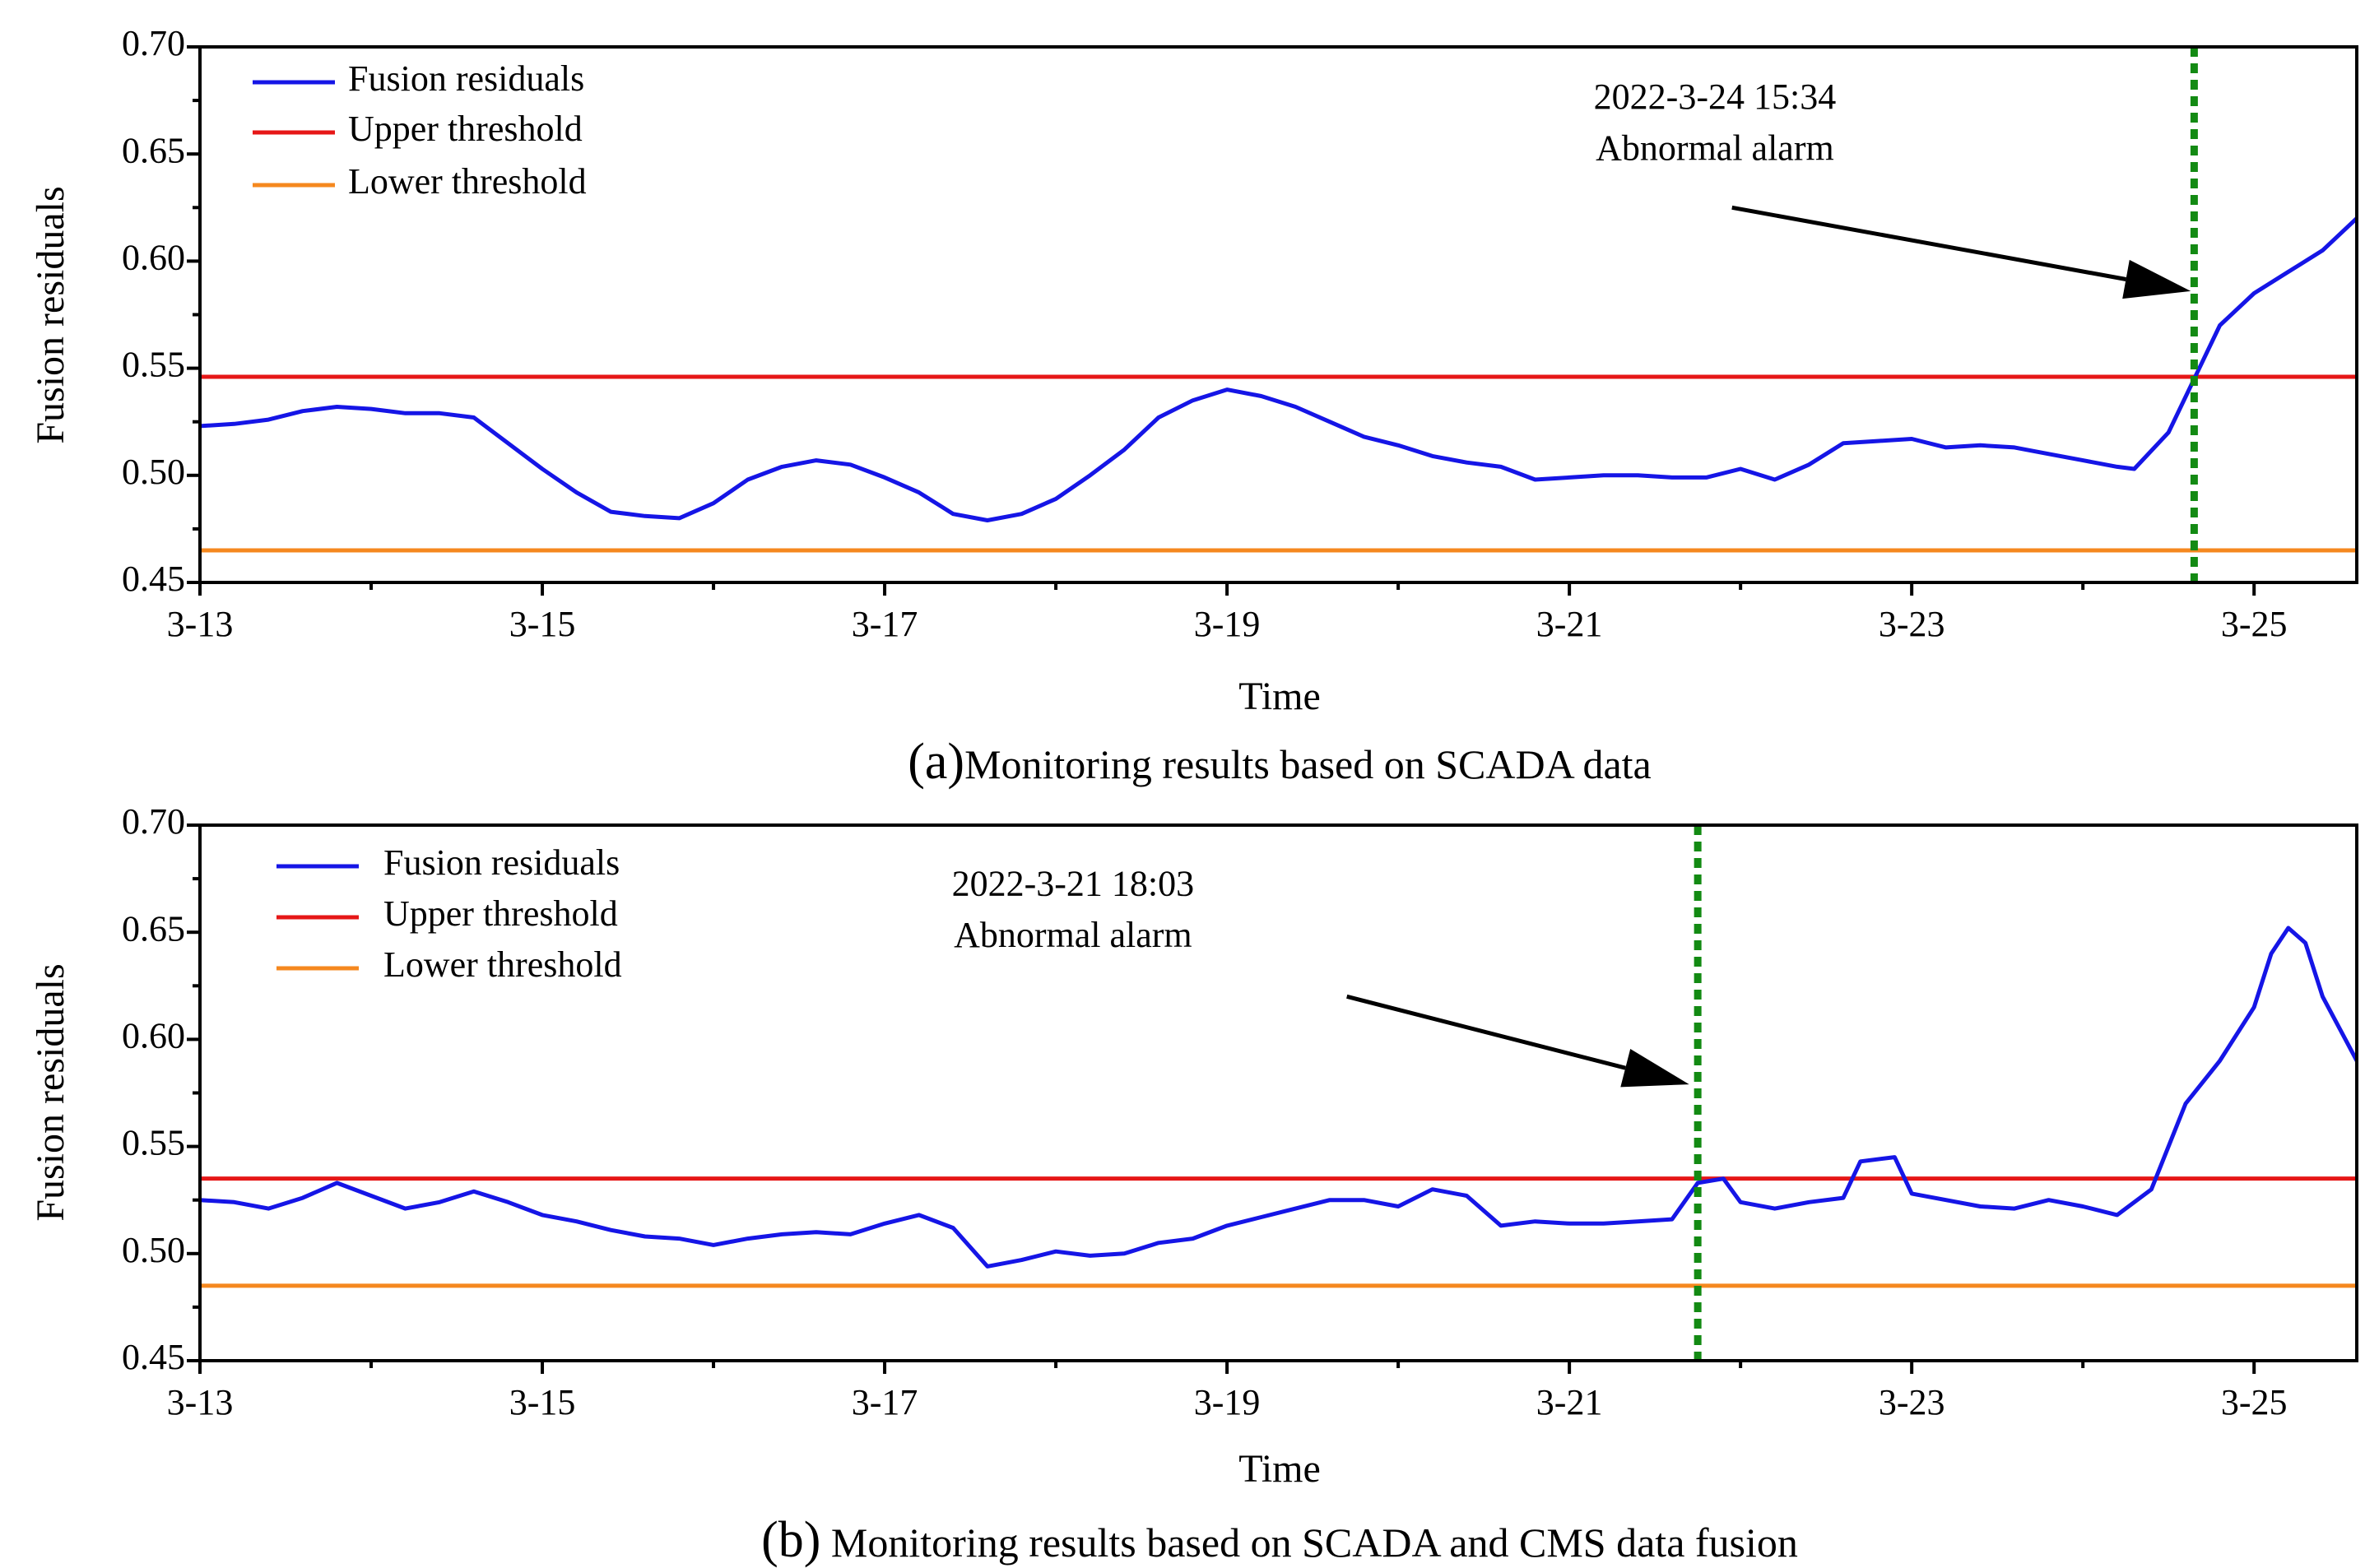 The image size is (2379, 1568). What do you see at coordinates (1073, 935) in the screenshot?
I see `alarm-label-b: Abnormal alarm` at bounding box center [1073, 935].